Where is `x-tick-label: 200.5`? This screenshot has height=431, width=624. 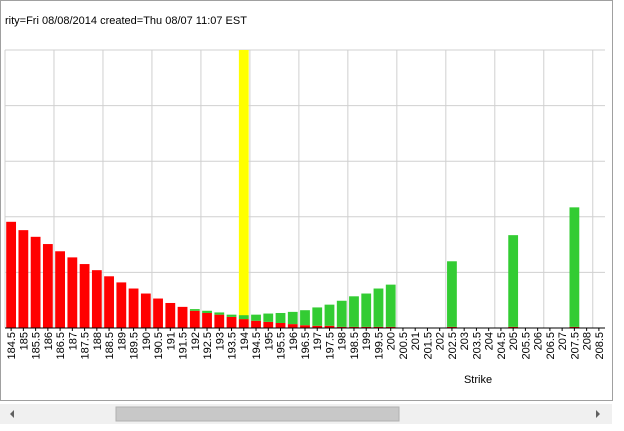 x-tick-label: 200.5 is located at coordinates (404, 346).